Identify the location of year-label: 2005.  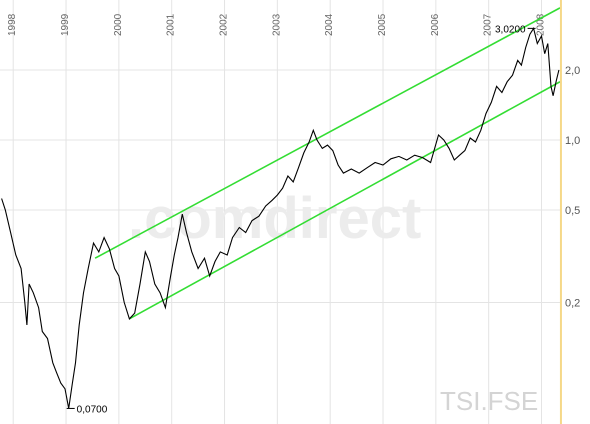
(382, 24).